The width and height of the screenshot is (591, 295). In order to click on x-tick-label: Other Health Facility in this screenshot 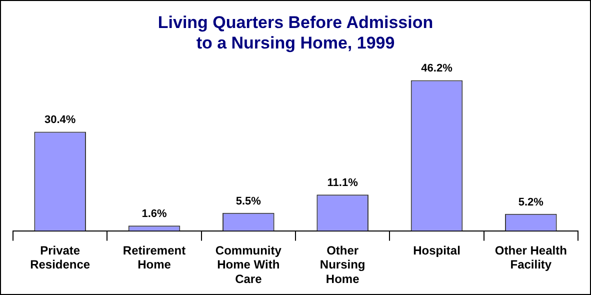, I will do `click(530, 257)`.